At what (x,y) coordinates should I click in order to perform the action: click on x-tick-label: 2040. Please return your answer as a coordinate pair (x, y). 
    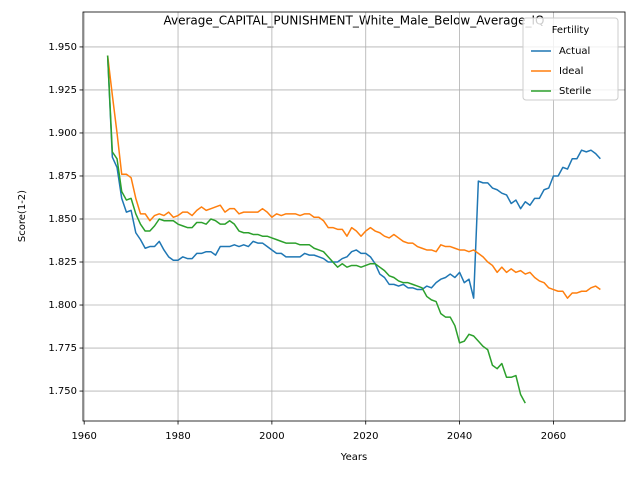
    Looking at the image, I should click on (459, 436).